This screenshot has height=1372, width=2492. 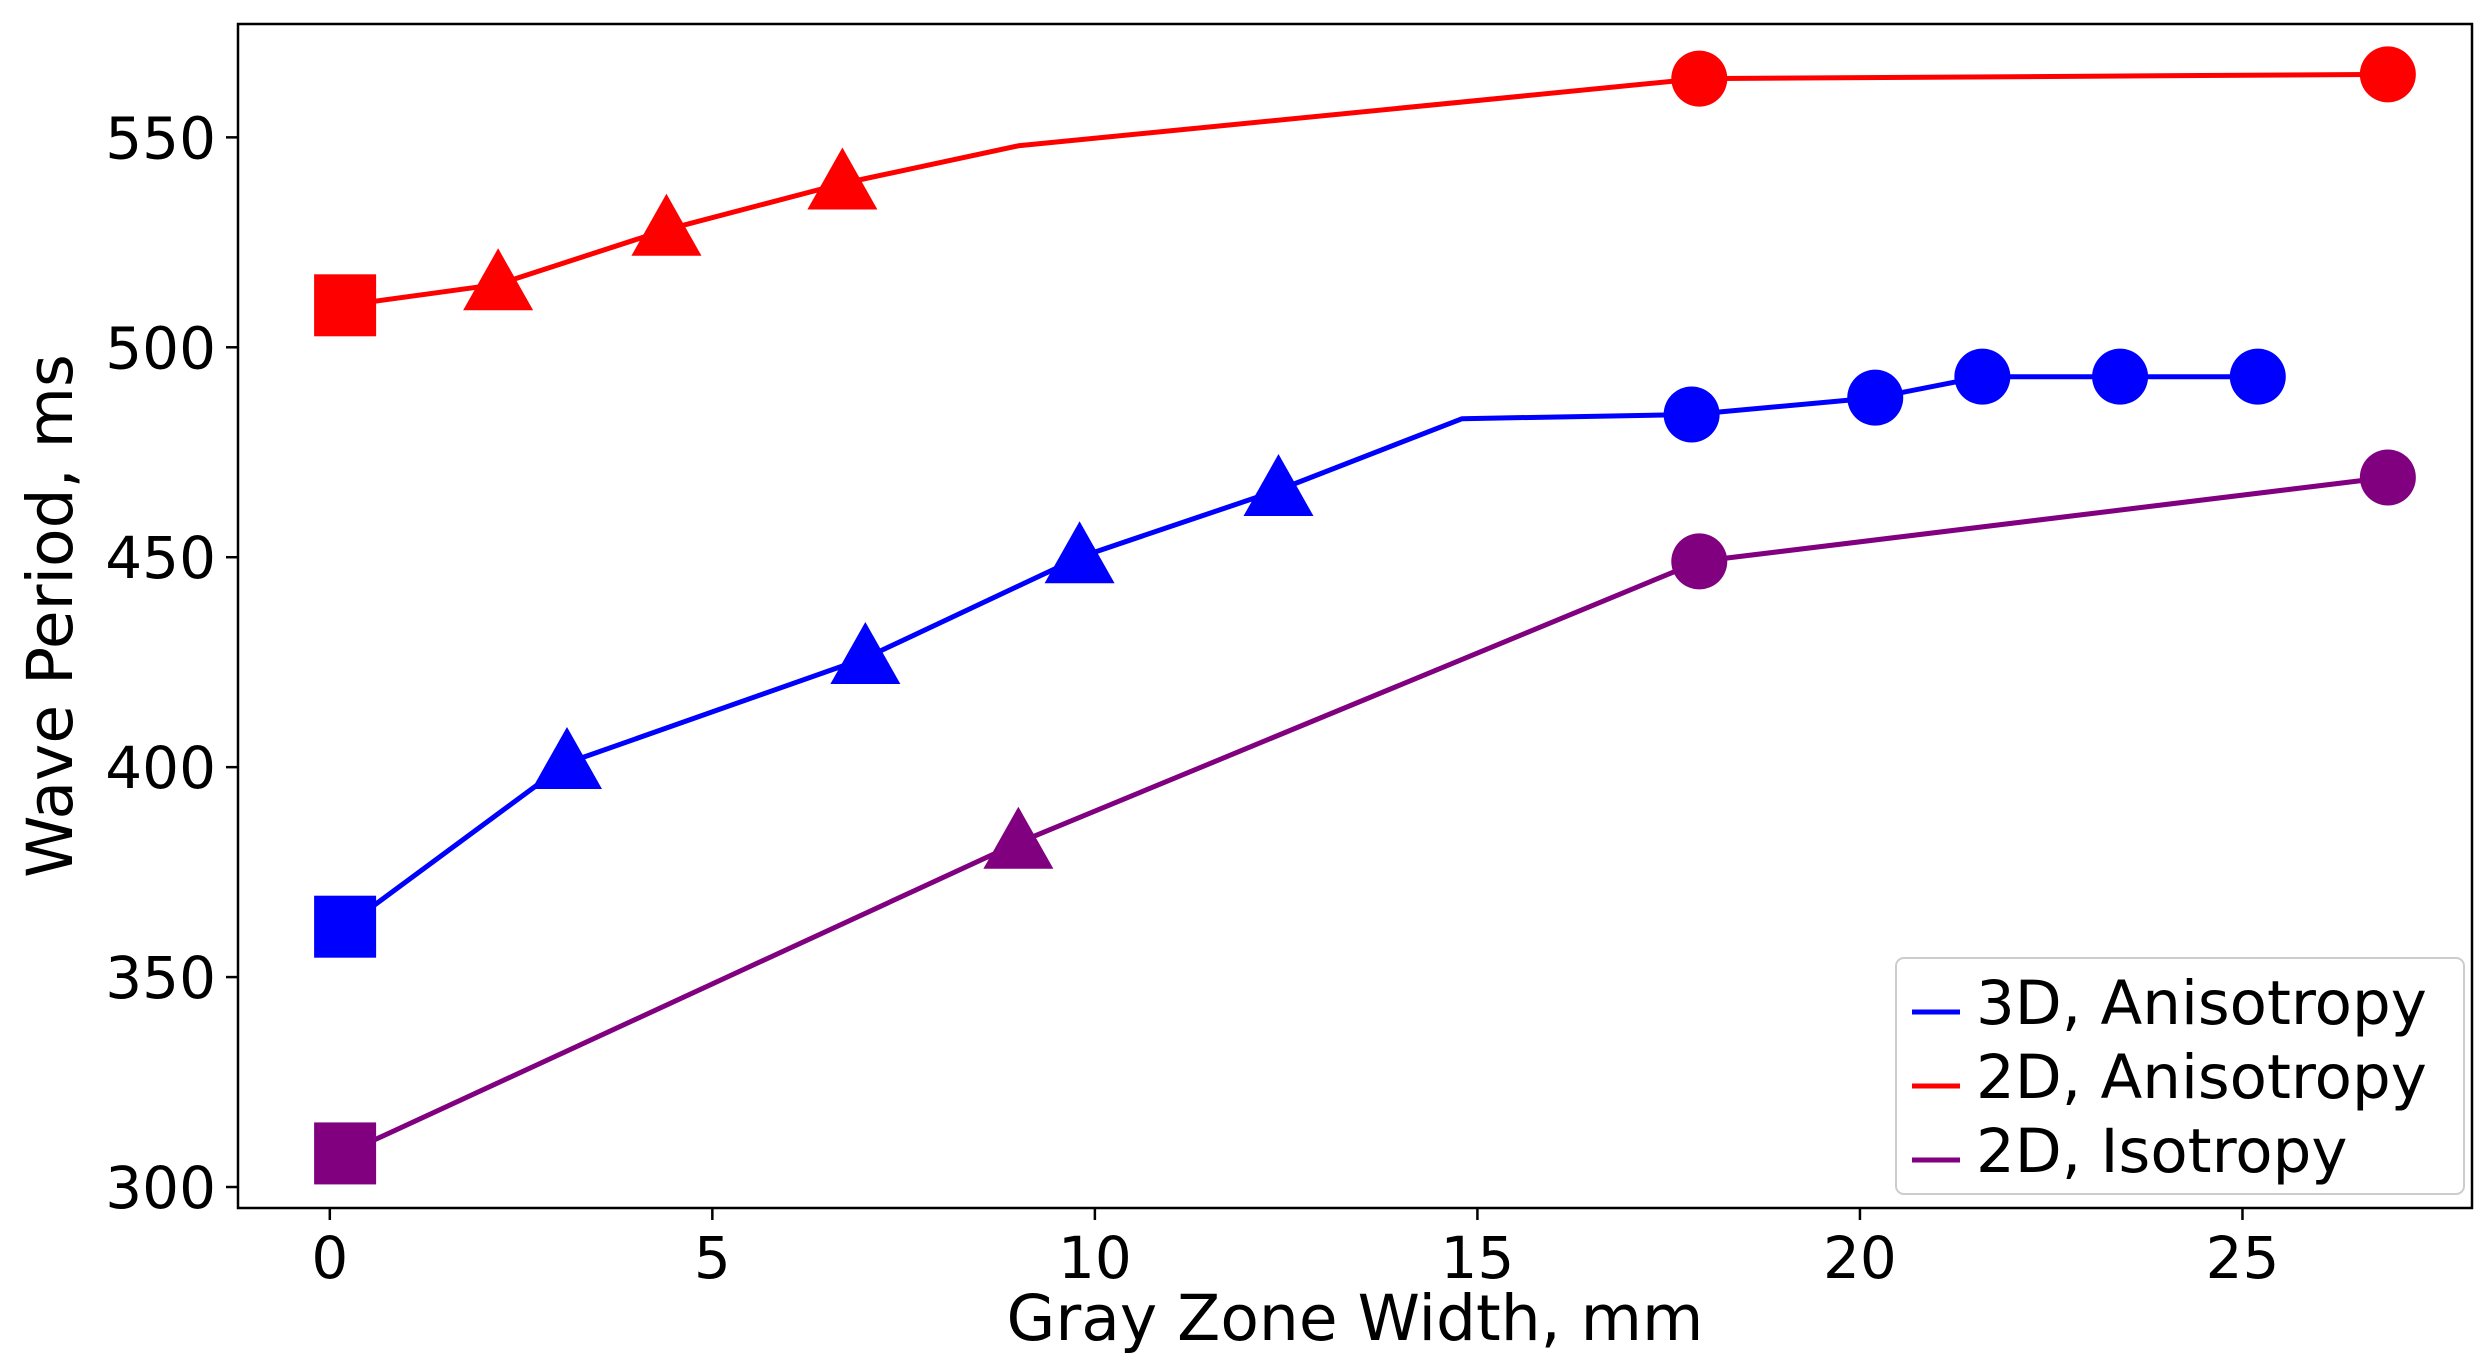 I want to click on x-tick-label: 5, so click(x=712, y=1258).